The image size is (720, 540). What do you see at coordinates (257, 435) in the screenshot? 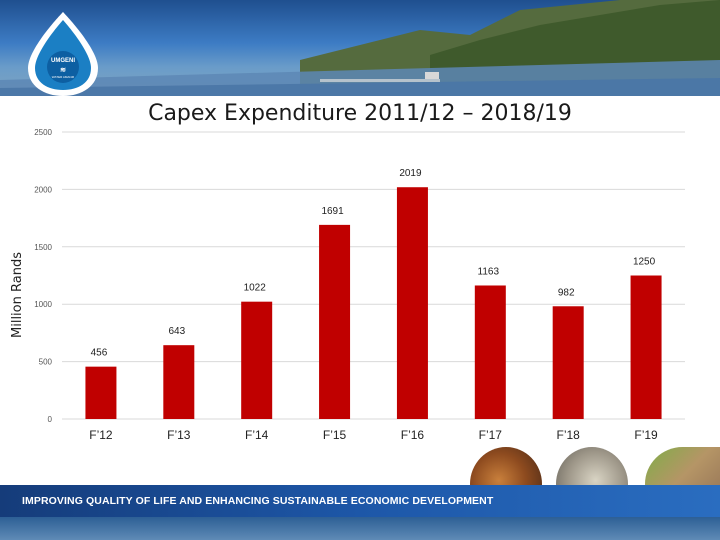
I see `x-tick-label: F’14` at bounding box center [257, 435].